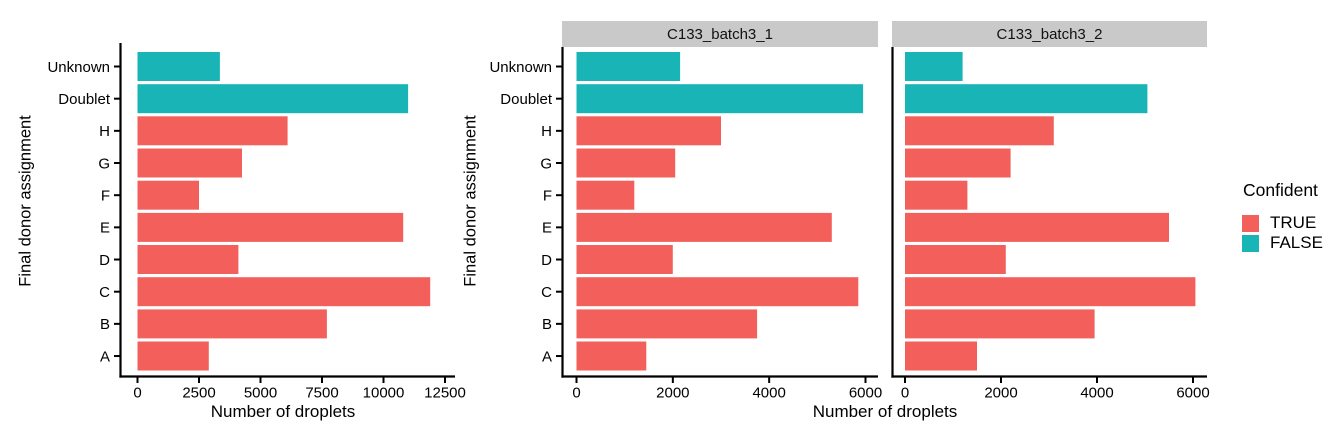 This screenshot has height=447, width=1344. What do you see at coordinates (198, 393) in the screenshot?
I see `x-tick-label: 2500` at bounding box center [198, 393].